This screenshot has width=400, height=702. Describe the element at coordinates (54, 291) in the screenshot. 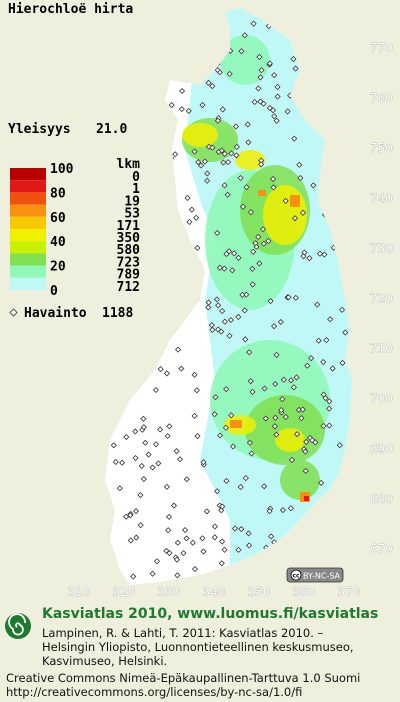

I see `legend-percent: 0` at that location.